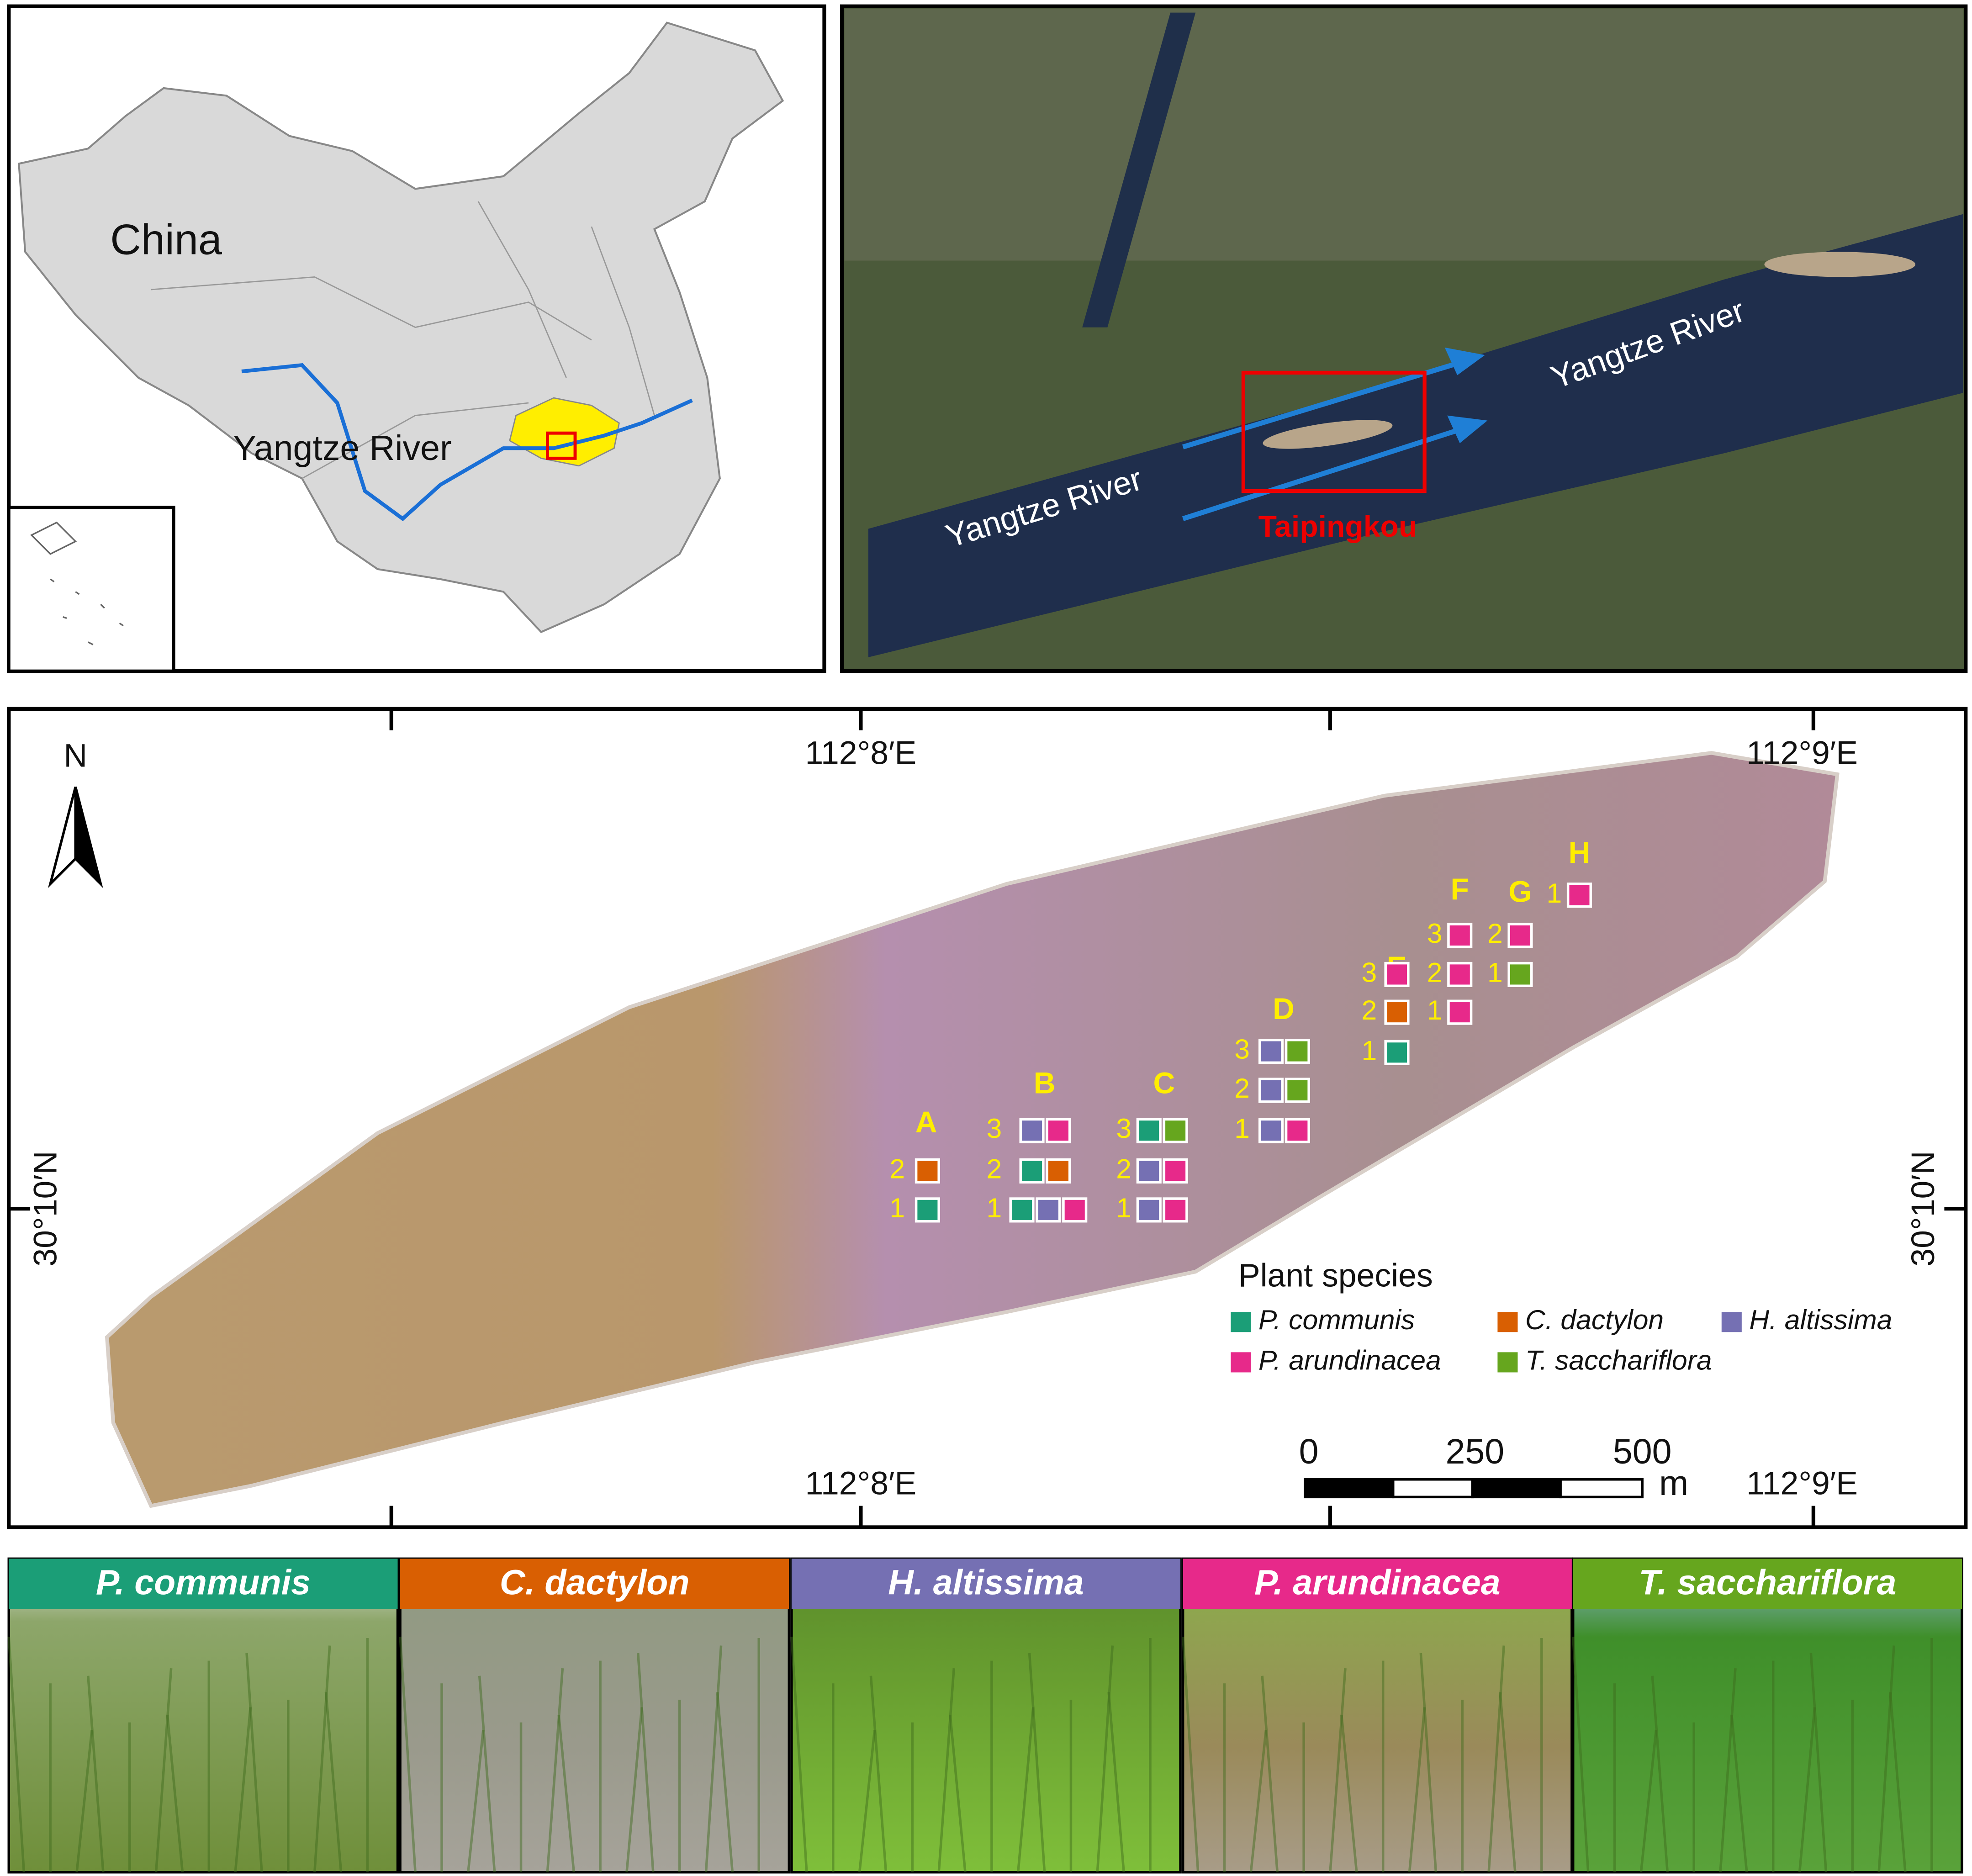 This screenshot has height=1876, width=1972. I want to click on photo-header-label: C. dactylon, so click(595, 1582).